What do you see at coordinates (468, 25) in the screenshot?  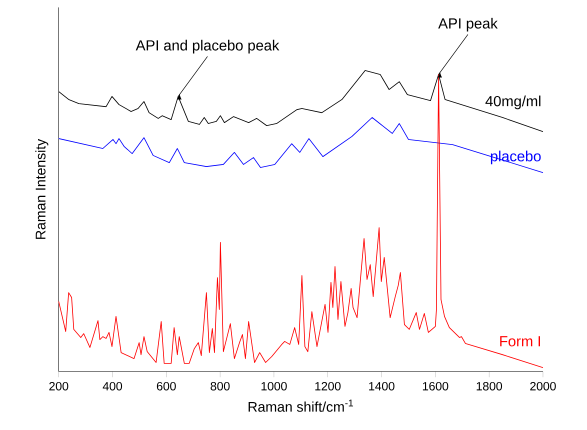 I see `annotation: API peak` at bounding box center [468, 25].